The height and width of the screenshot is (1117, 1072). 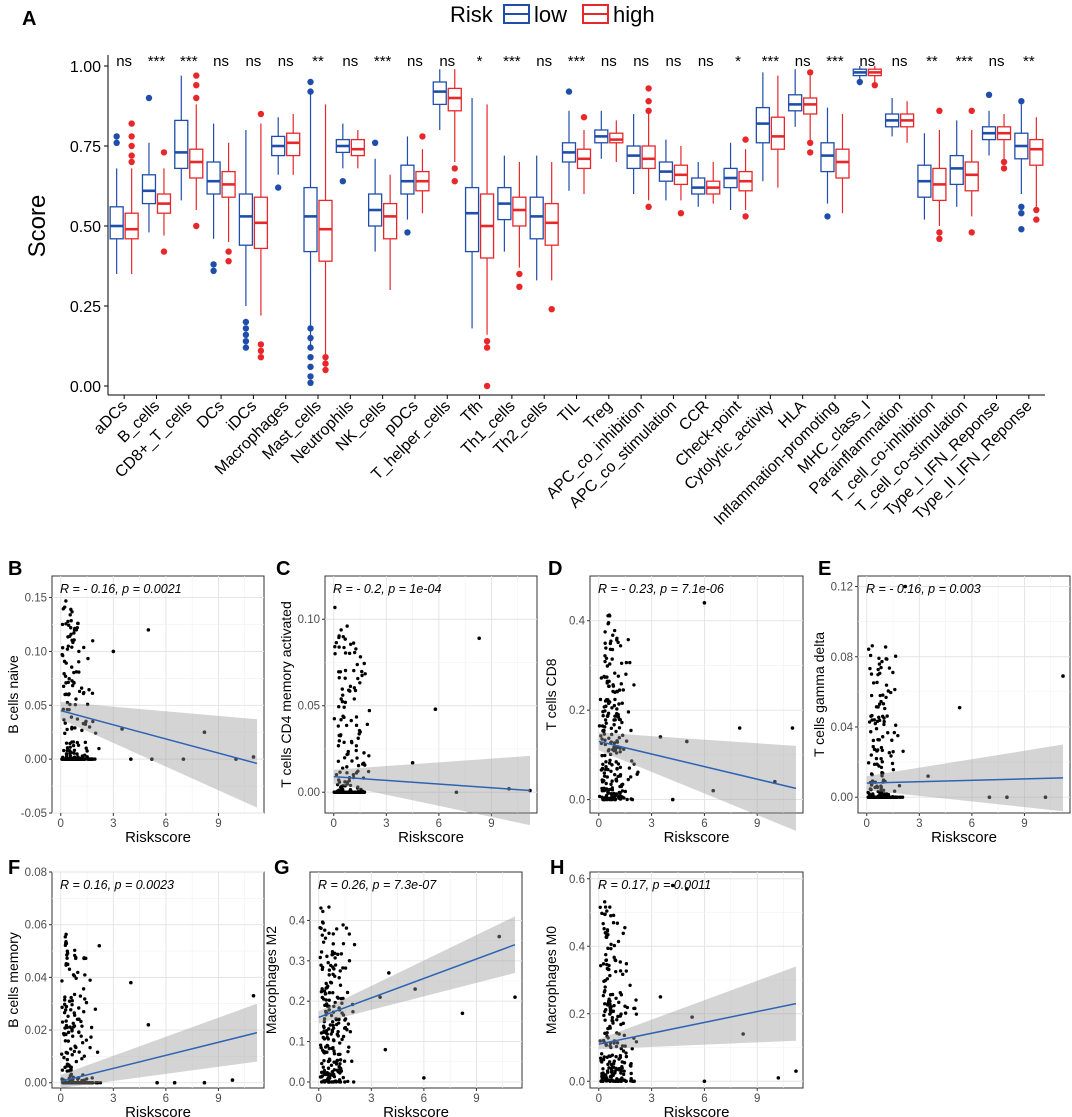 I want to click on confidence-band, so click(x=416, y=970).